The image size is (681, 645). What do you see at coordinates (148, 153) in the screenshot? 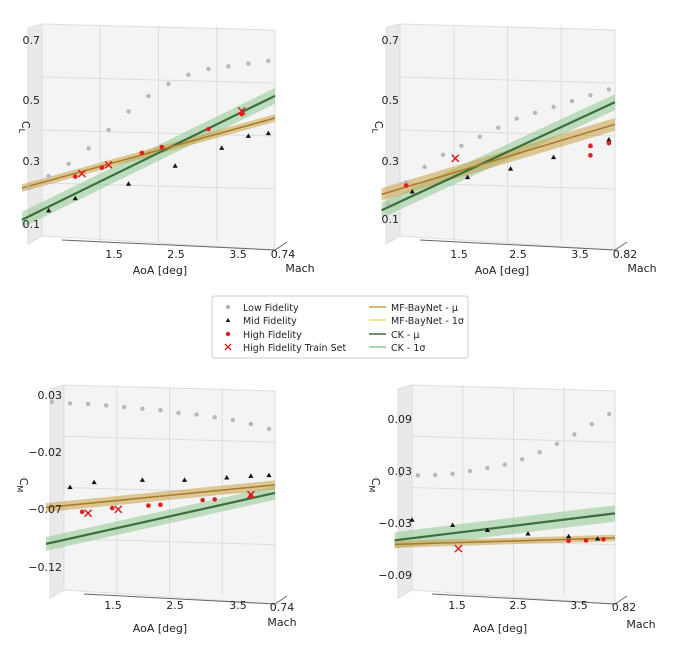
I see `mf-mu-line` at bounding box center [148, 153].